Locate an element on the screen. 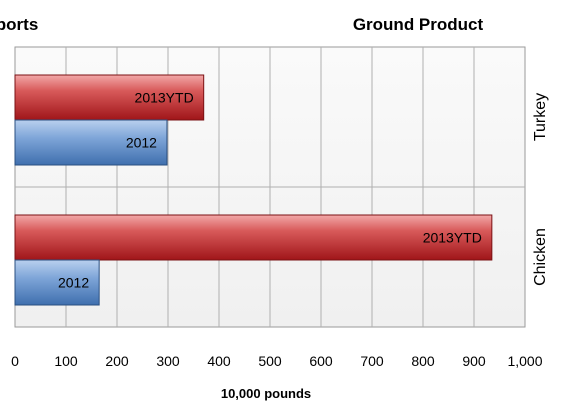 The height and width of the screenshot is (404, 563). x-tick-label: 100 is located at coordinates (66, 361).